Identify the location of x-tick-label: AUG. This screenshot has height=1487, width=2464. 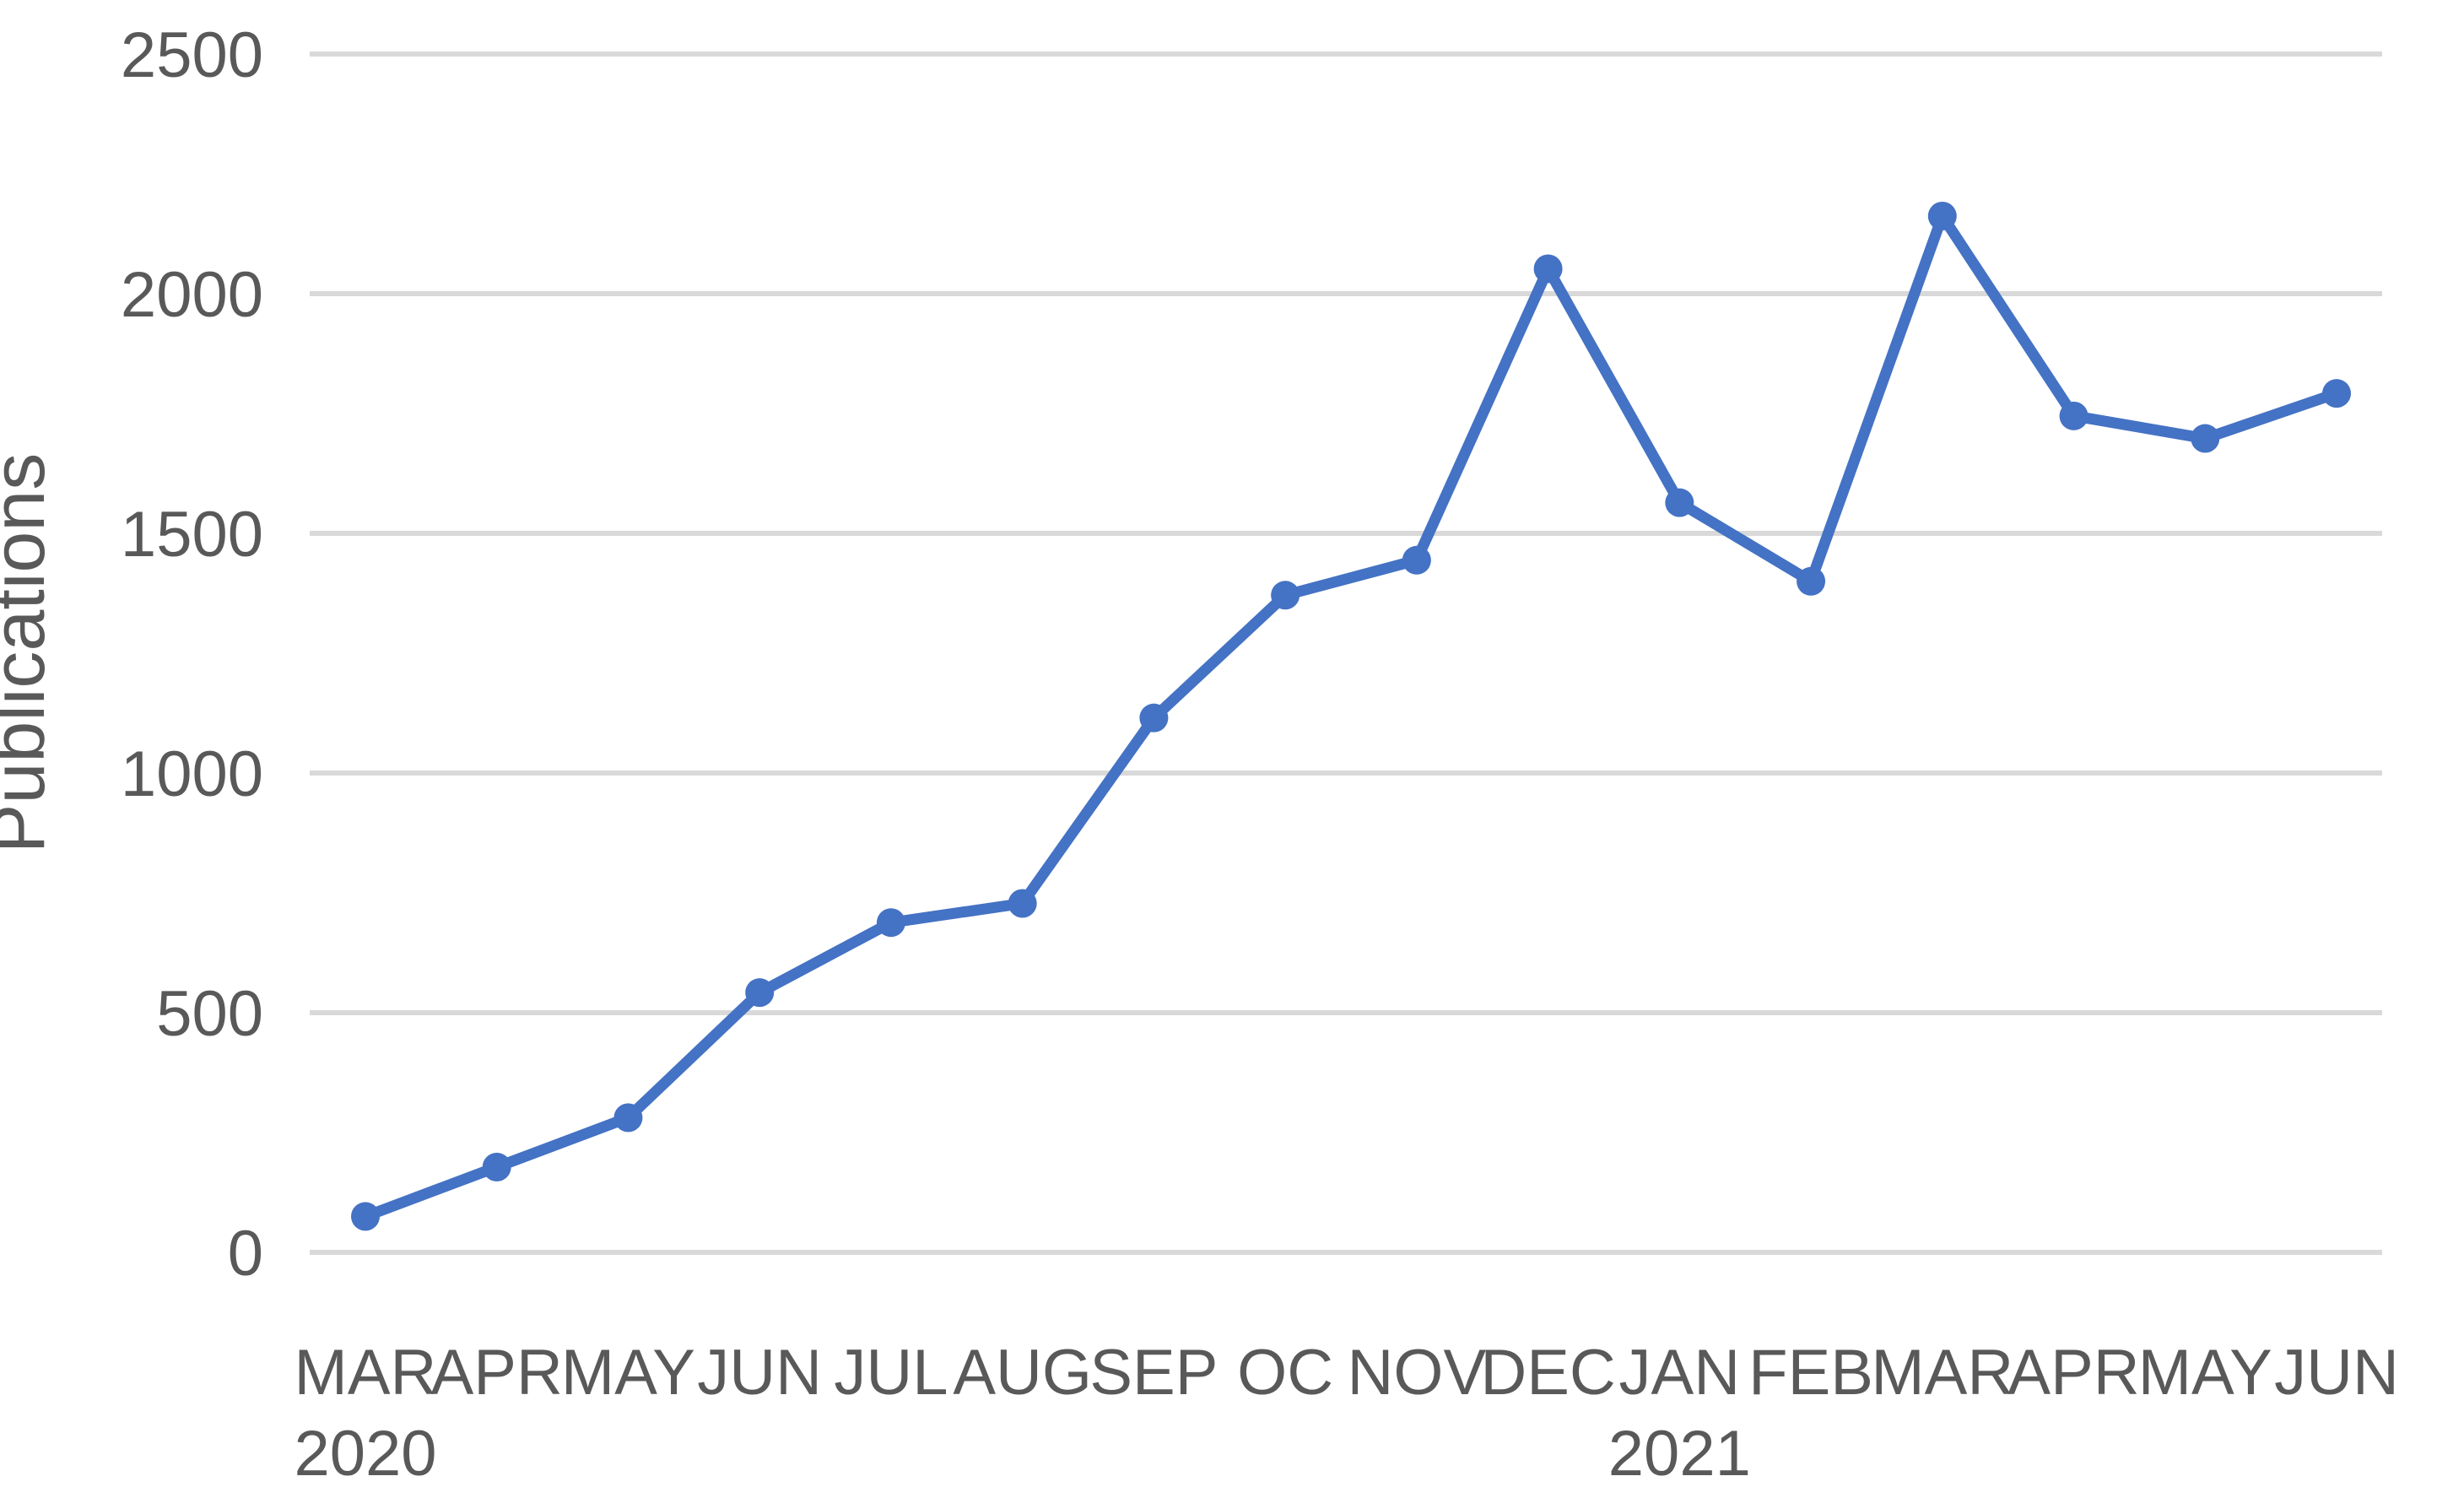
(1022, 1373).